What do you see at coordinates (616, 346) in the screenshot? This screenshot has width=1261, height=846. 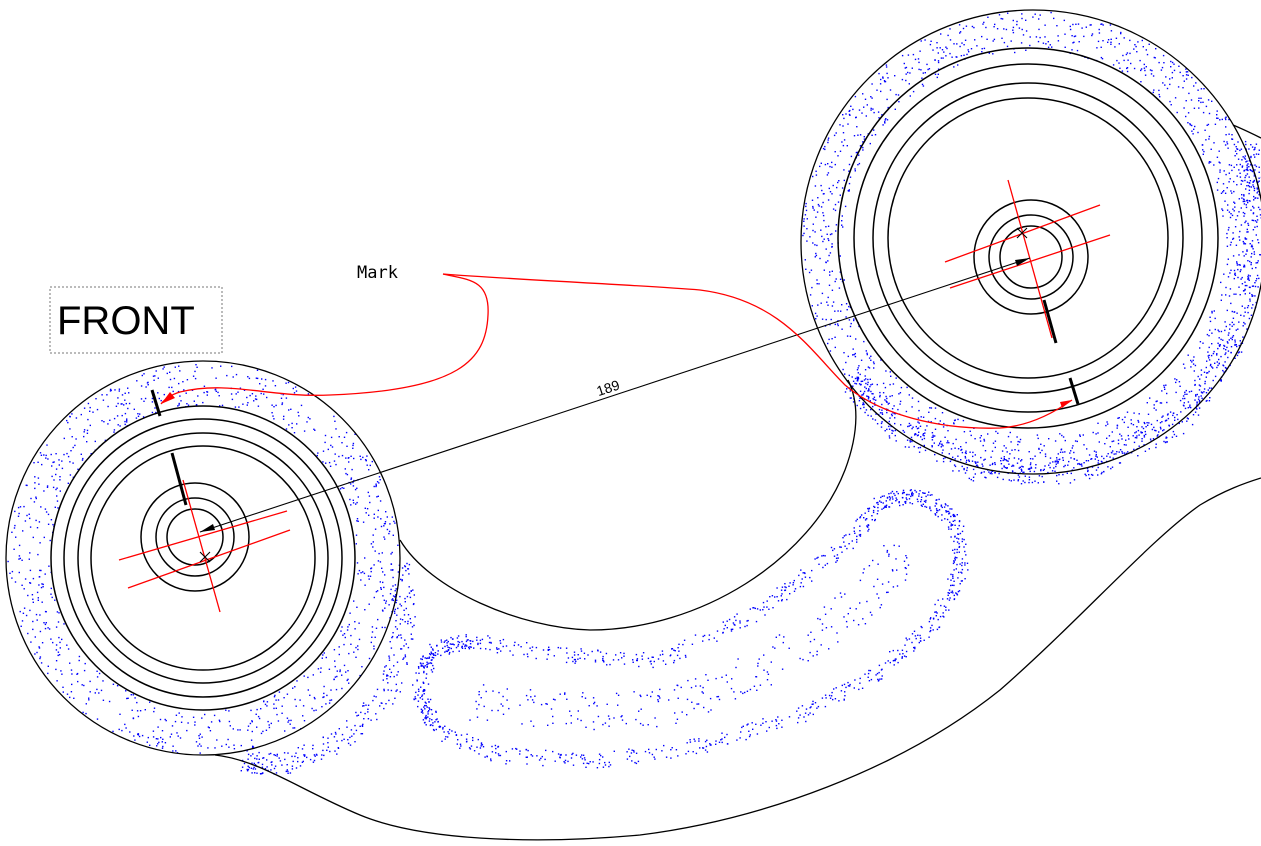 I see `mark-leader: Mark` at bounding box center [616, 346].